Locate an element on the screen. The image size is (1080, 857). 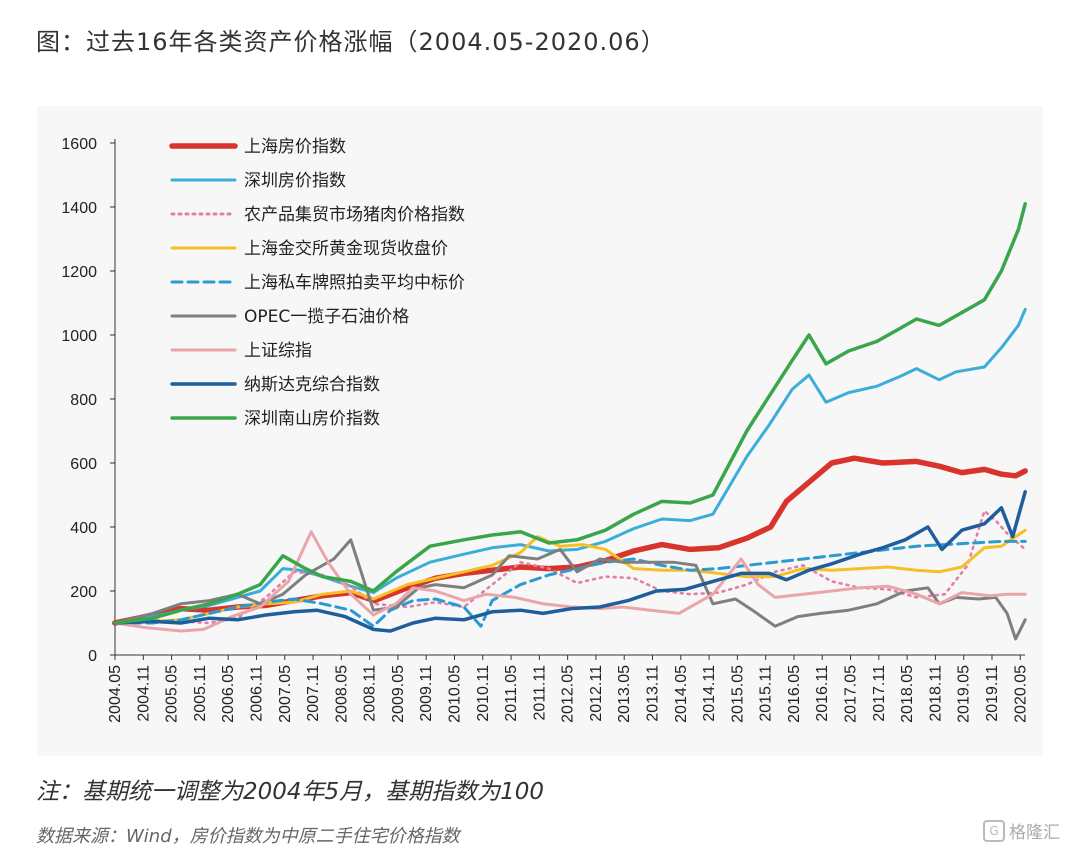
x-tick-label: 2006.05 is located at coordinates (228, 694).